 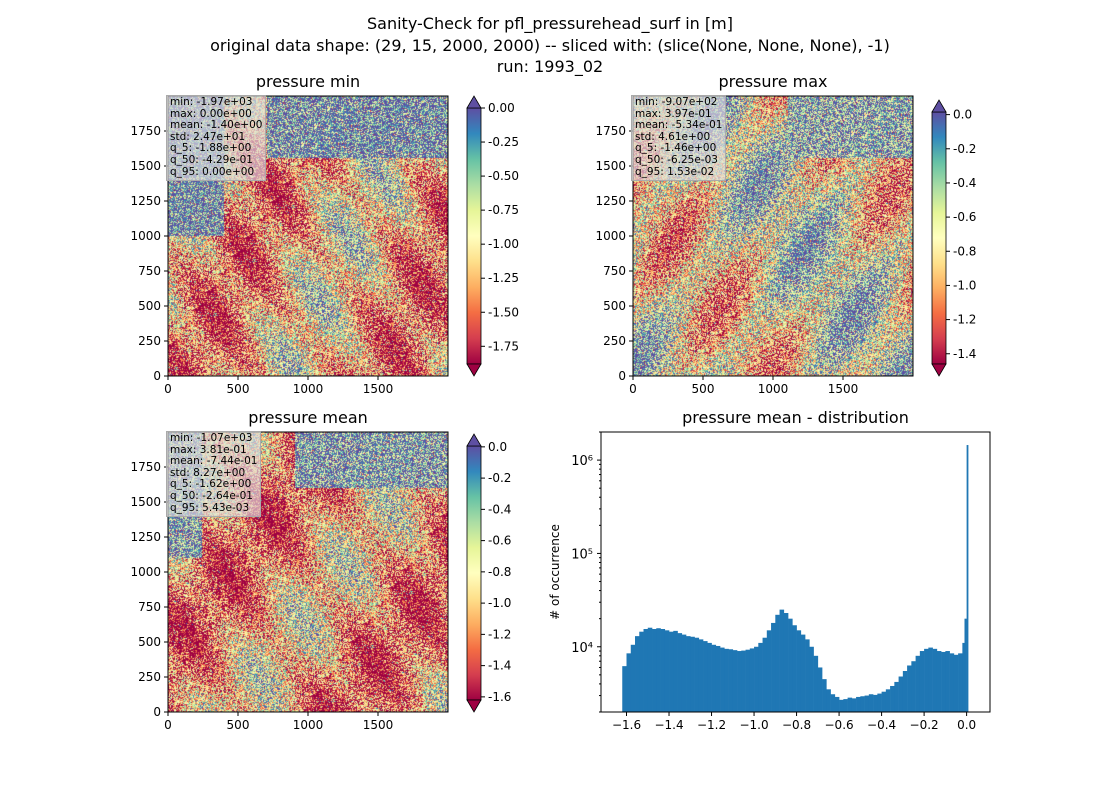 I want to click on stat-mean: mean: -7.44e-01, so click(x=214, y=461).